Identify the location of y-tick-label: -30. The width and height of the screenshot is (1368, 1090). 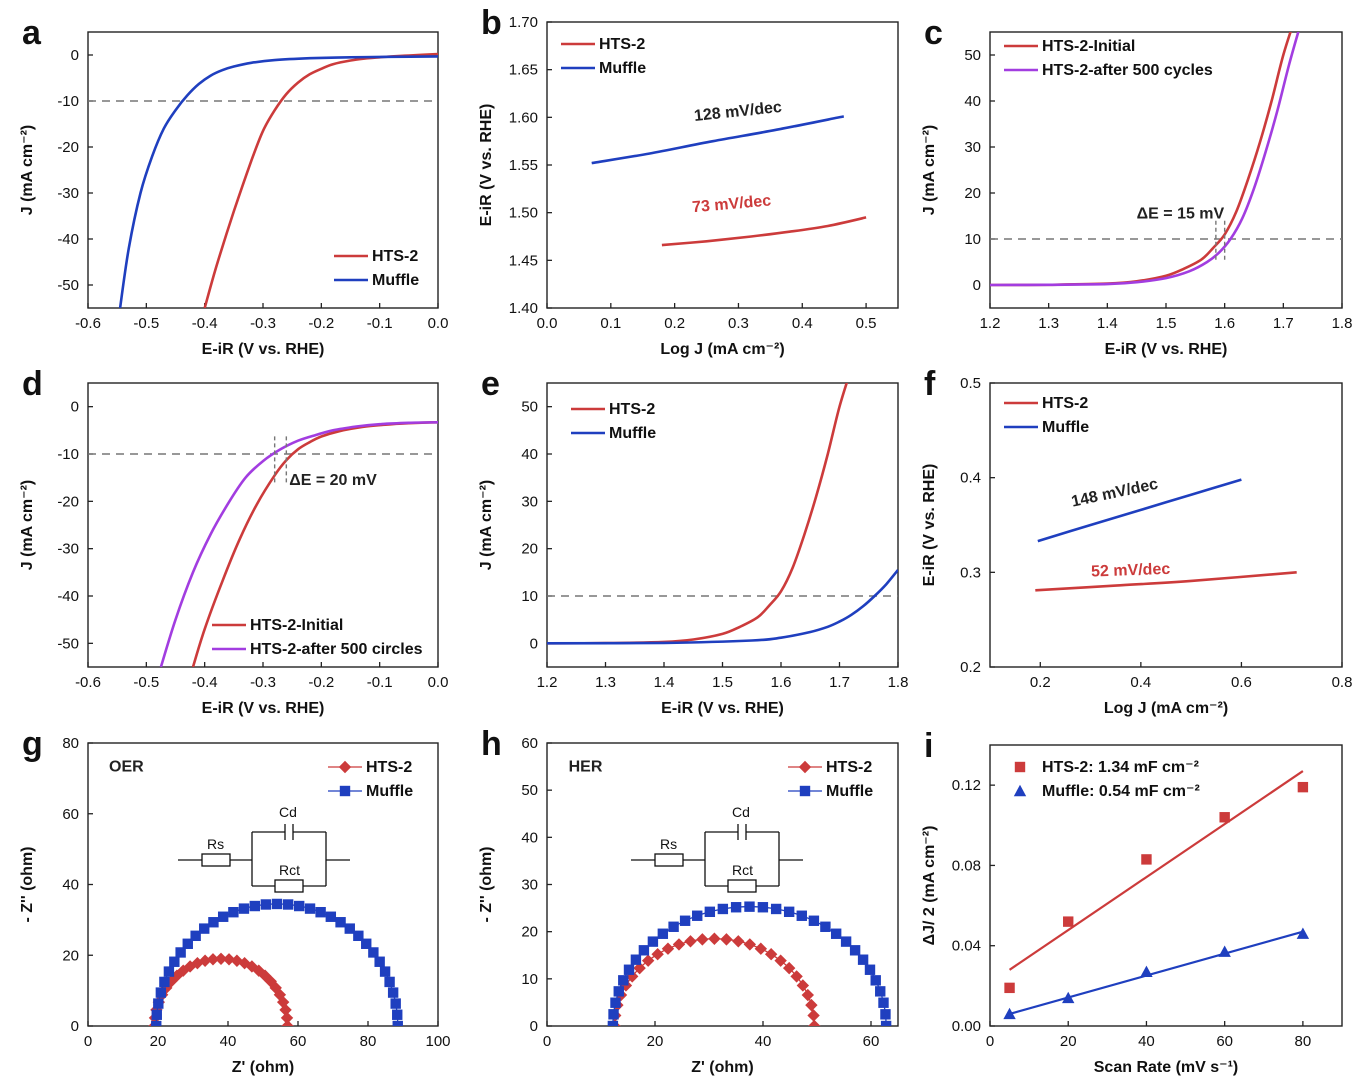
(68, 193).